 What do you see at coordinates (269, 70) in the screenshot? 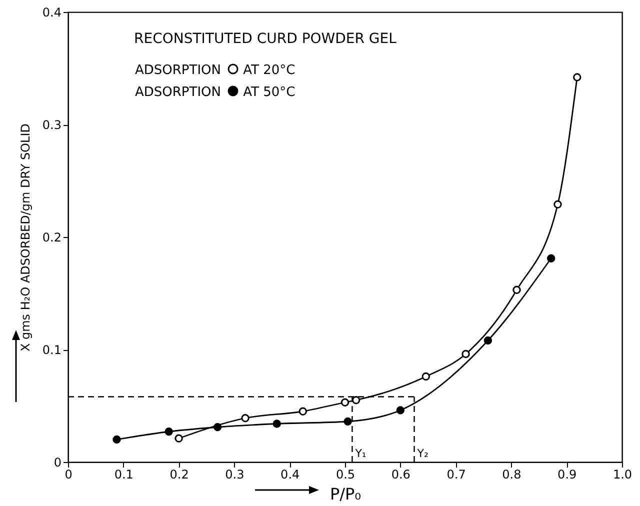
I see `legend-label: AT 20°C` at bounding box center [269, 70].